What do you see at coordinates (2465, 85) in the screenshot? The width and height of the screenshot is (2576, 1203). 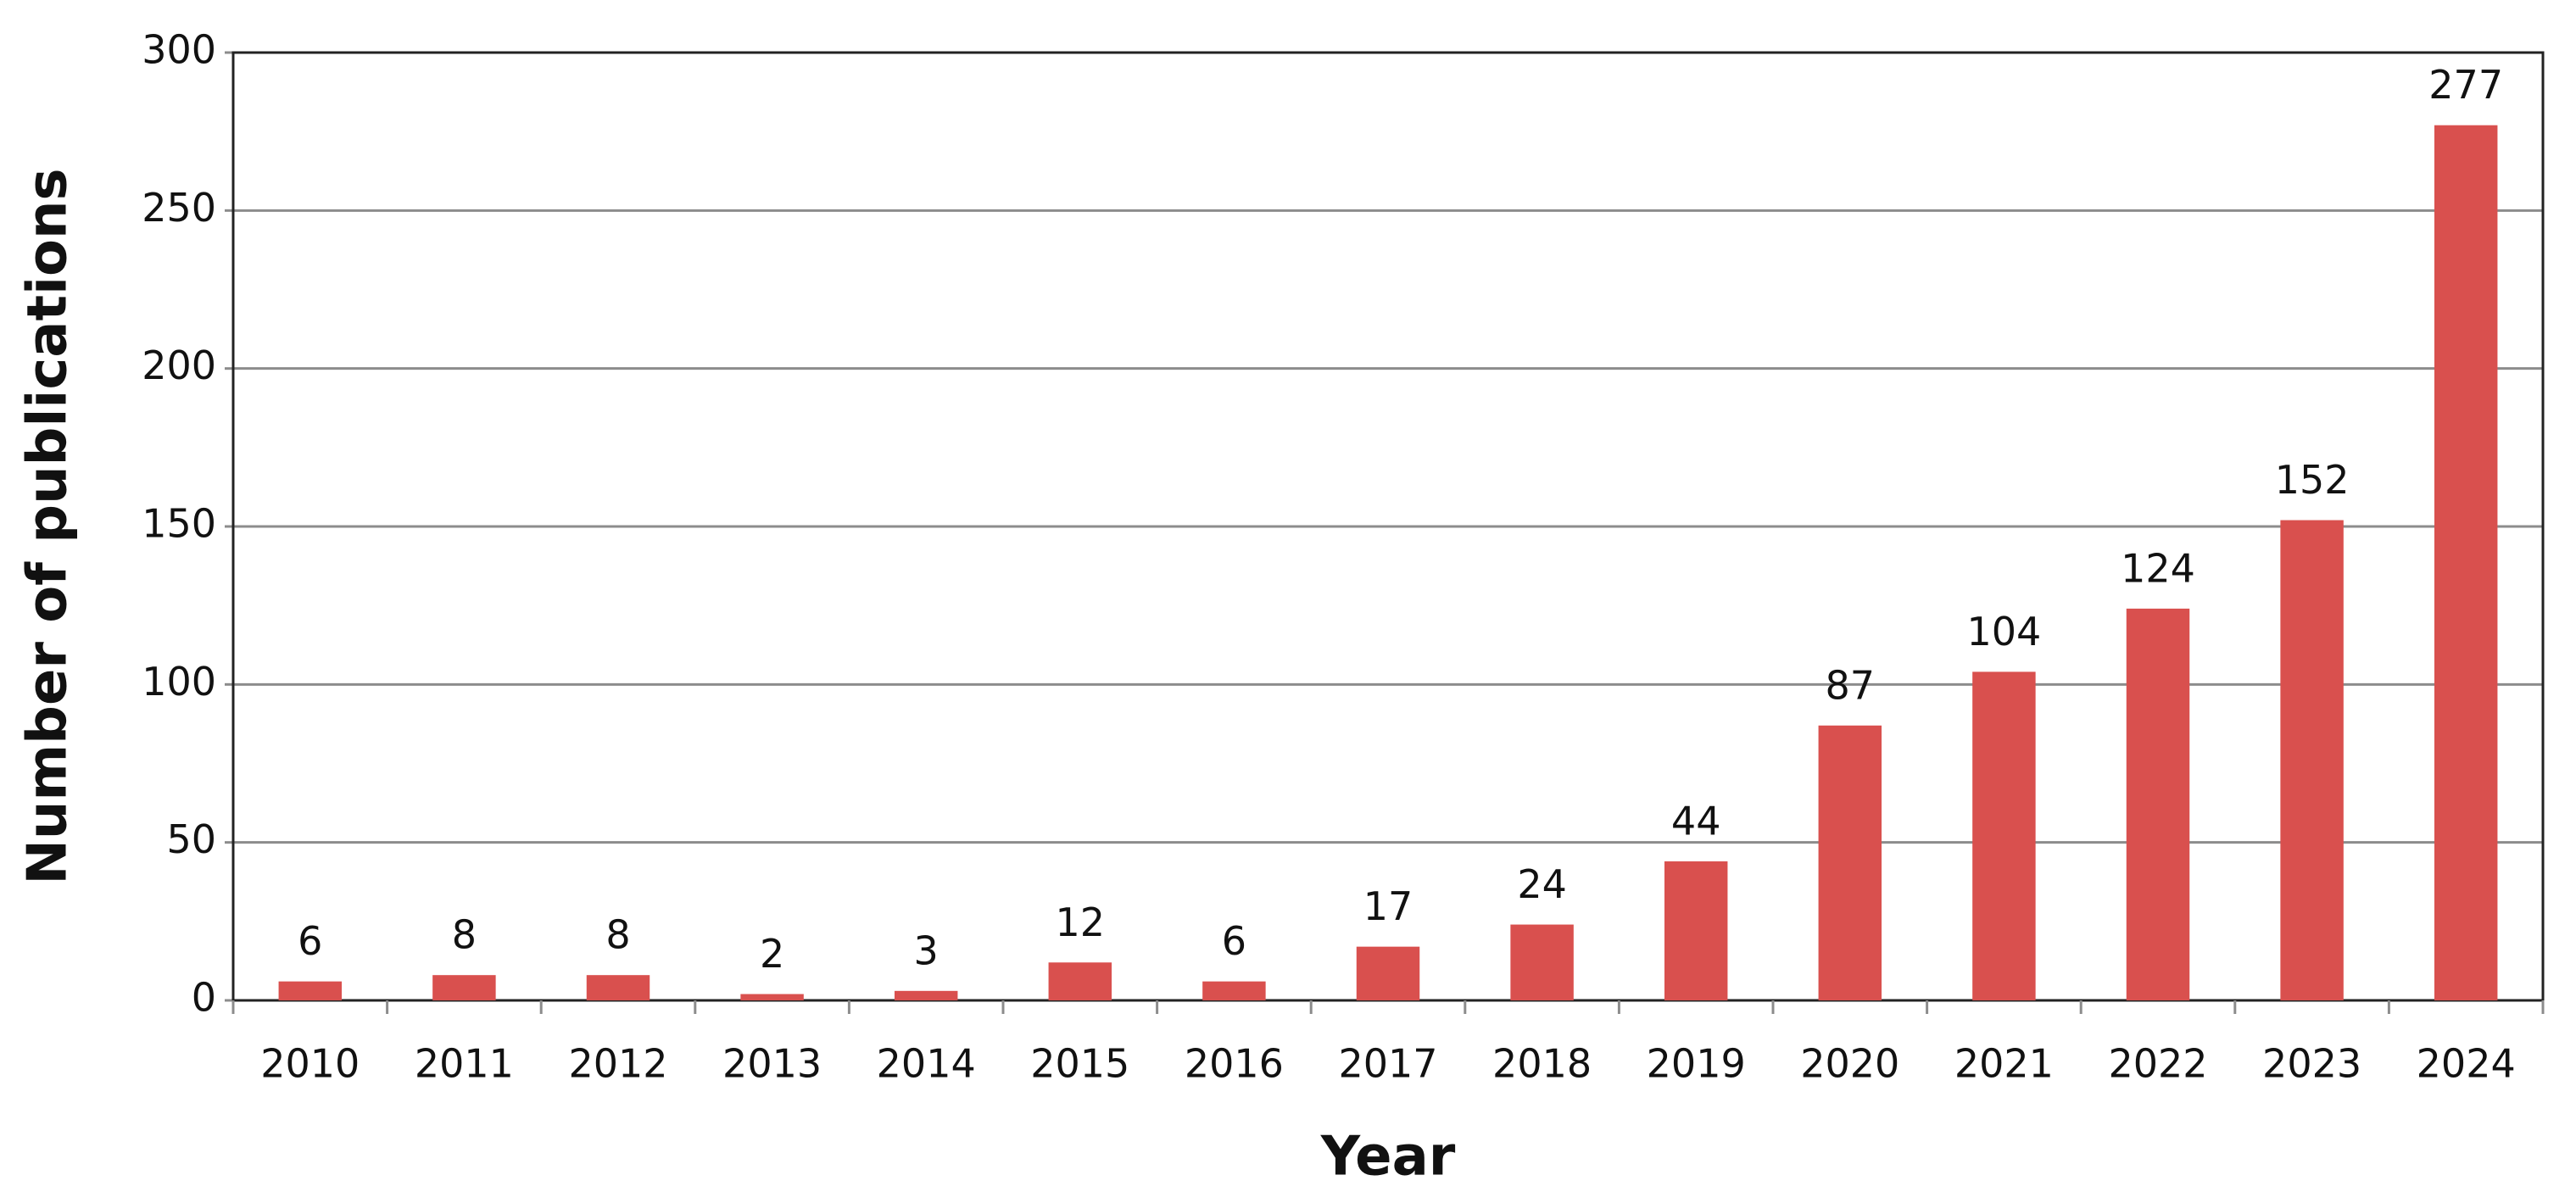 I see `data-label: 277` at bounding box center [2465, 85].